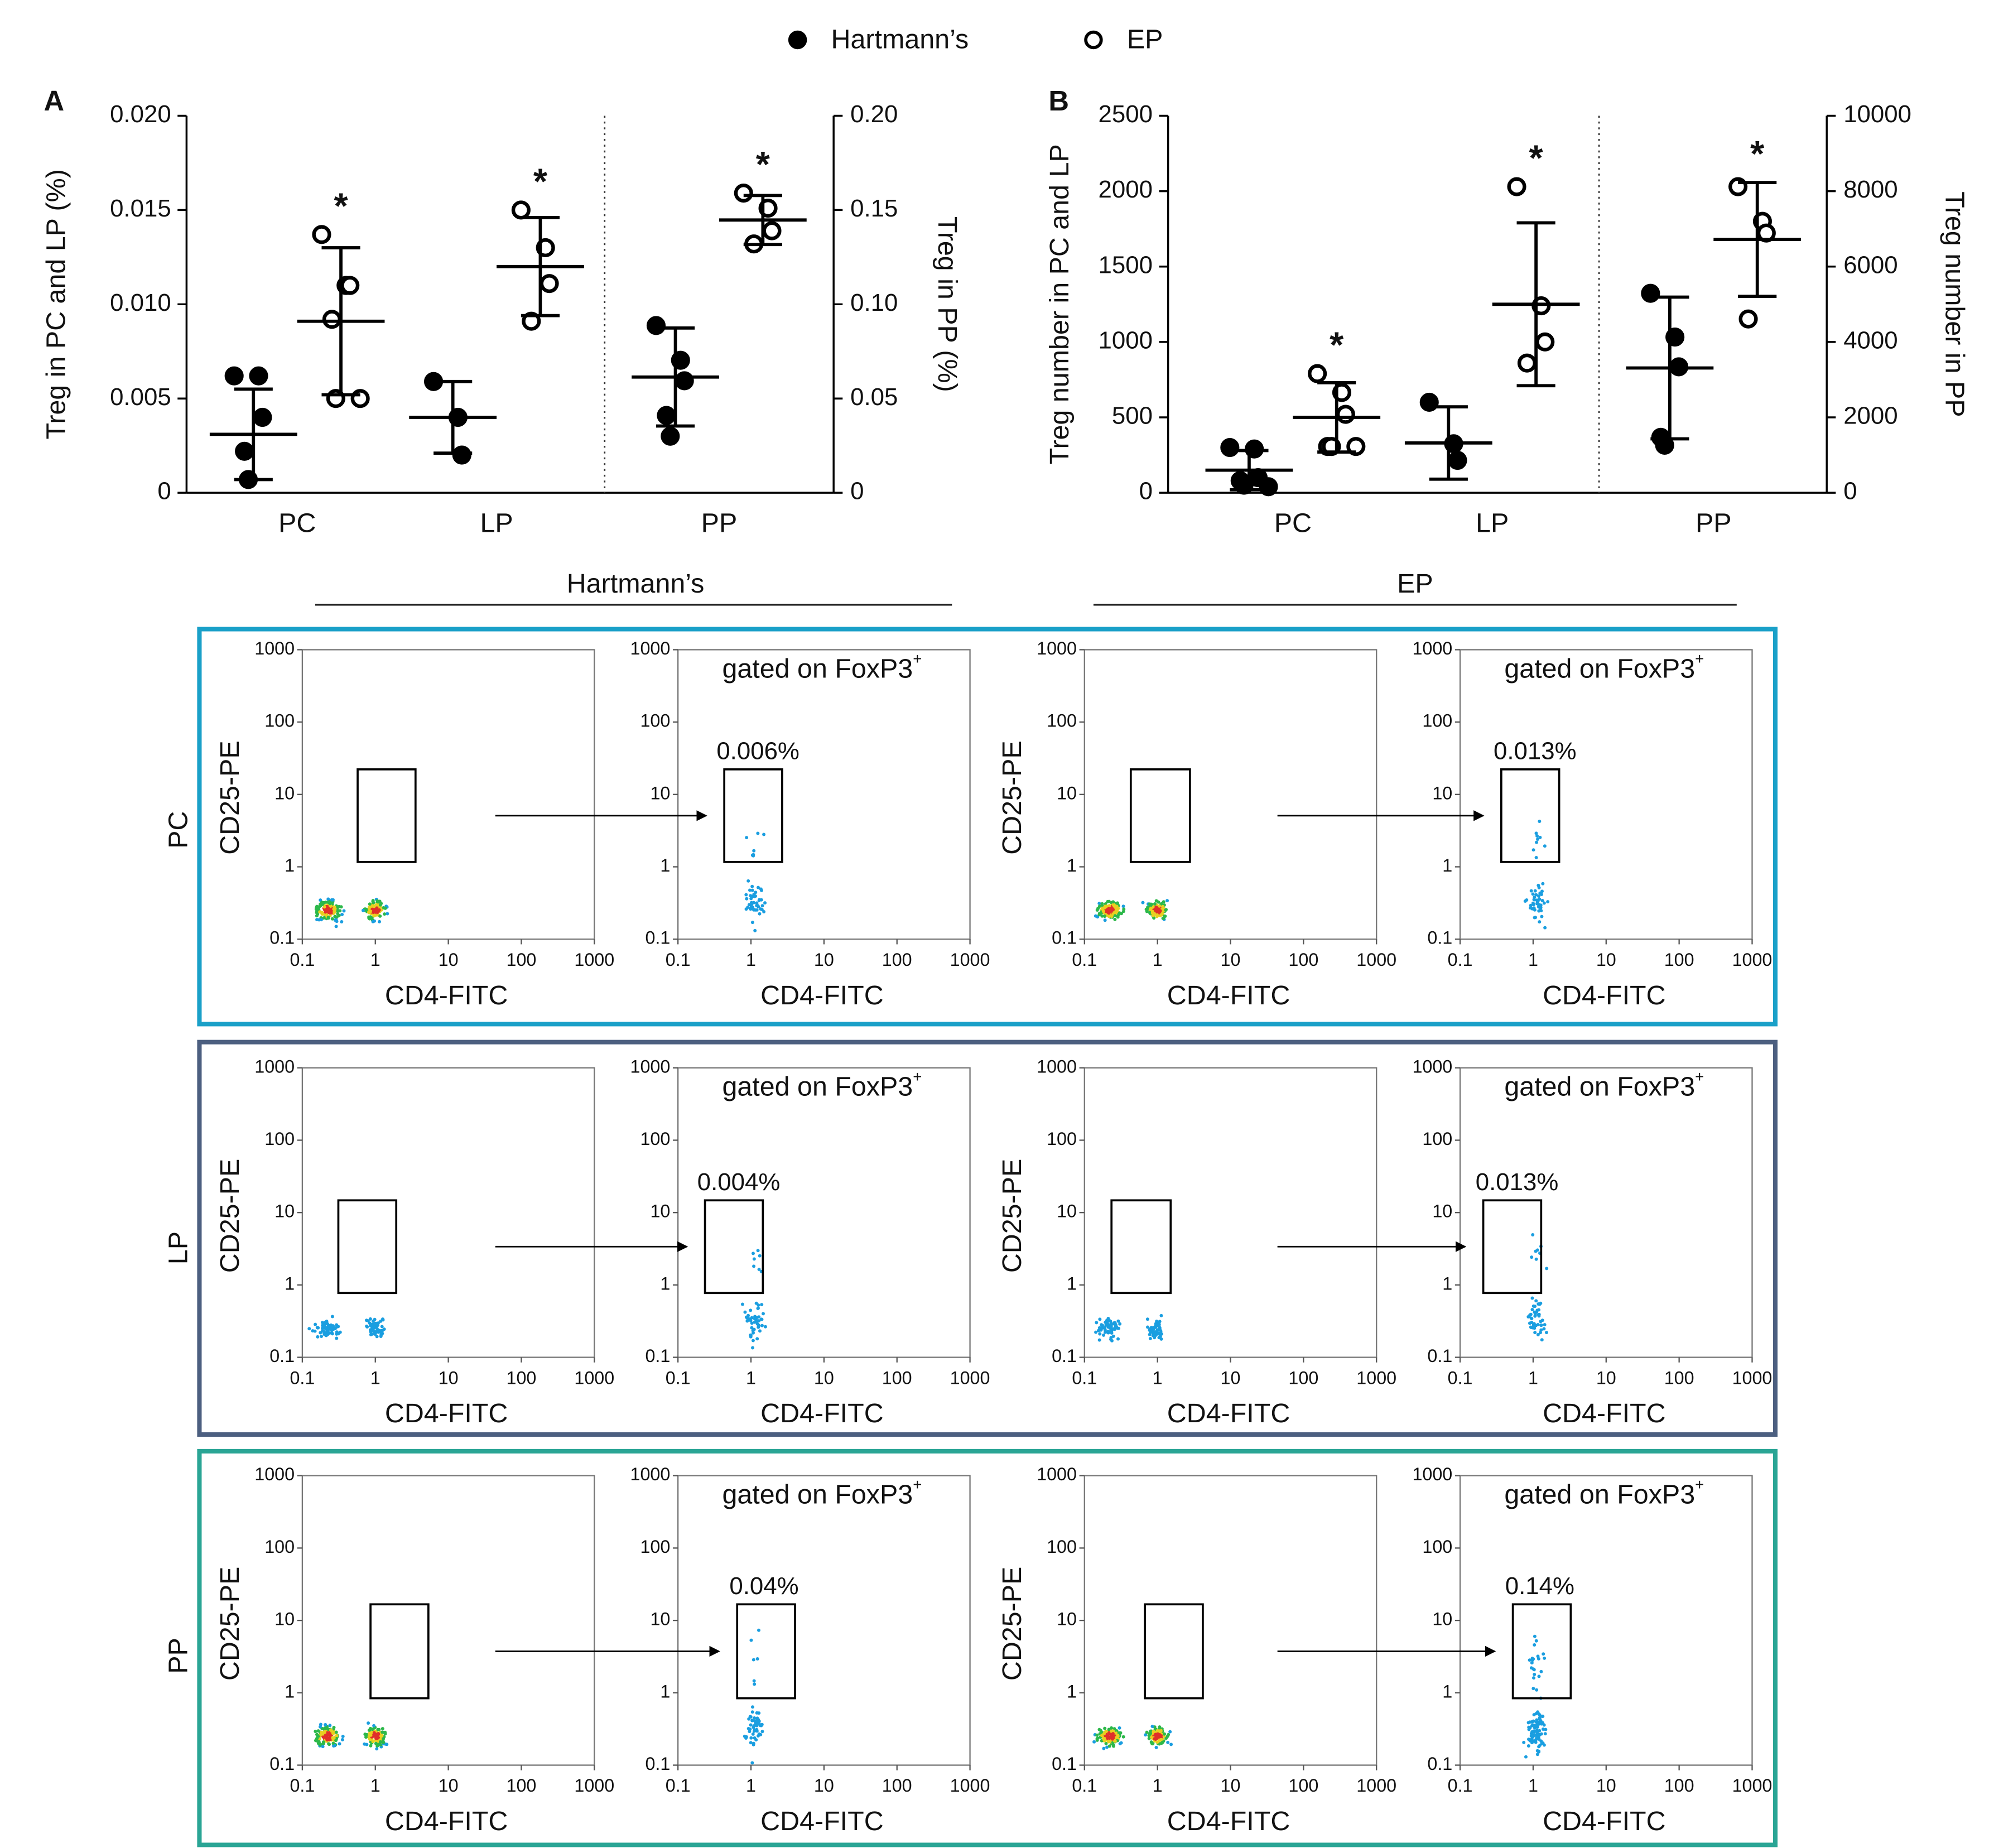 The width and height of the screenshot is (1994, 1848). I want to click on y-tick-label: 1, so click(665, 865).